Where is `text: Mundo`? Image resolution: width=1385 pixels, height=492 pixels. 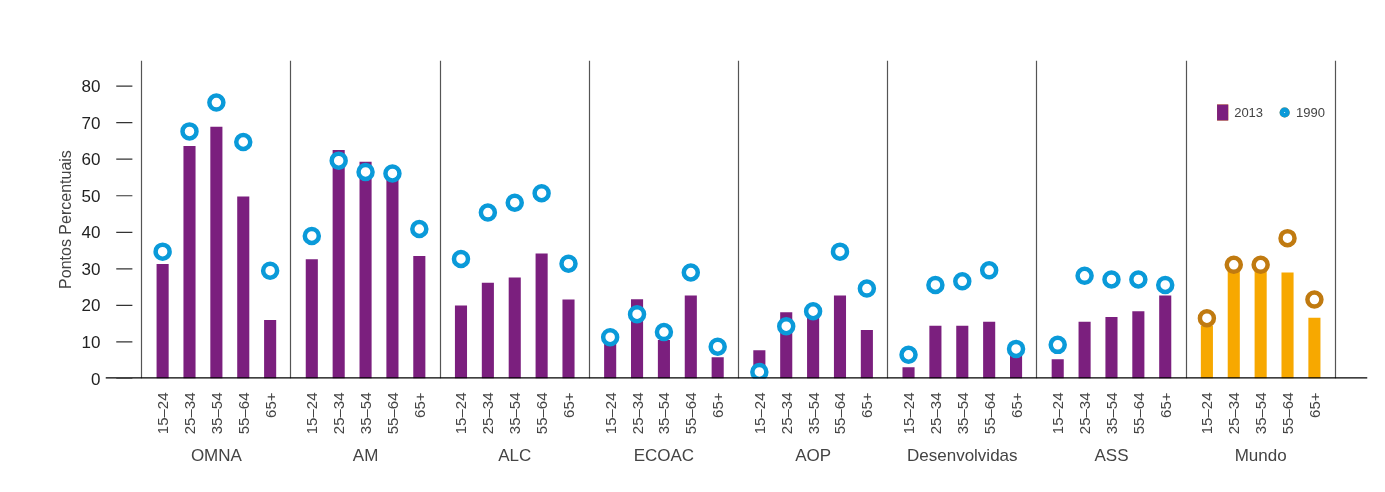
text: Mundo is located at coordinates (1260, 455).